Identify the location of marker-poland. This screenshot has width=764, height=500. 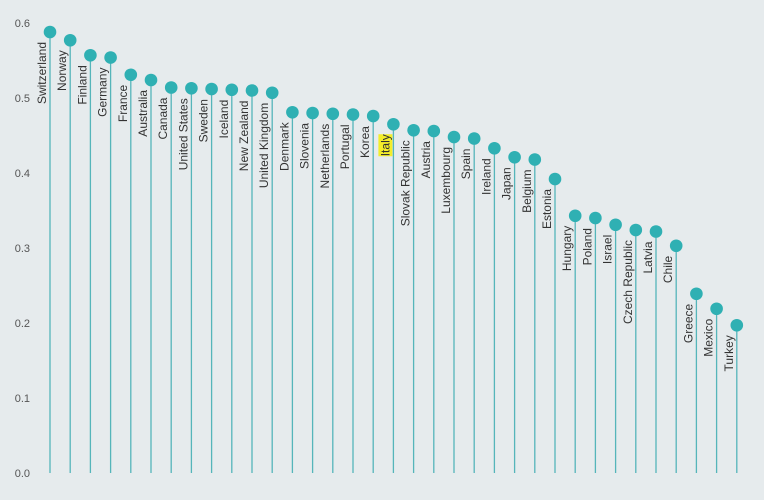
(595, 218).